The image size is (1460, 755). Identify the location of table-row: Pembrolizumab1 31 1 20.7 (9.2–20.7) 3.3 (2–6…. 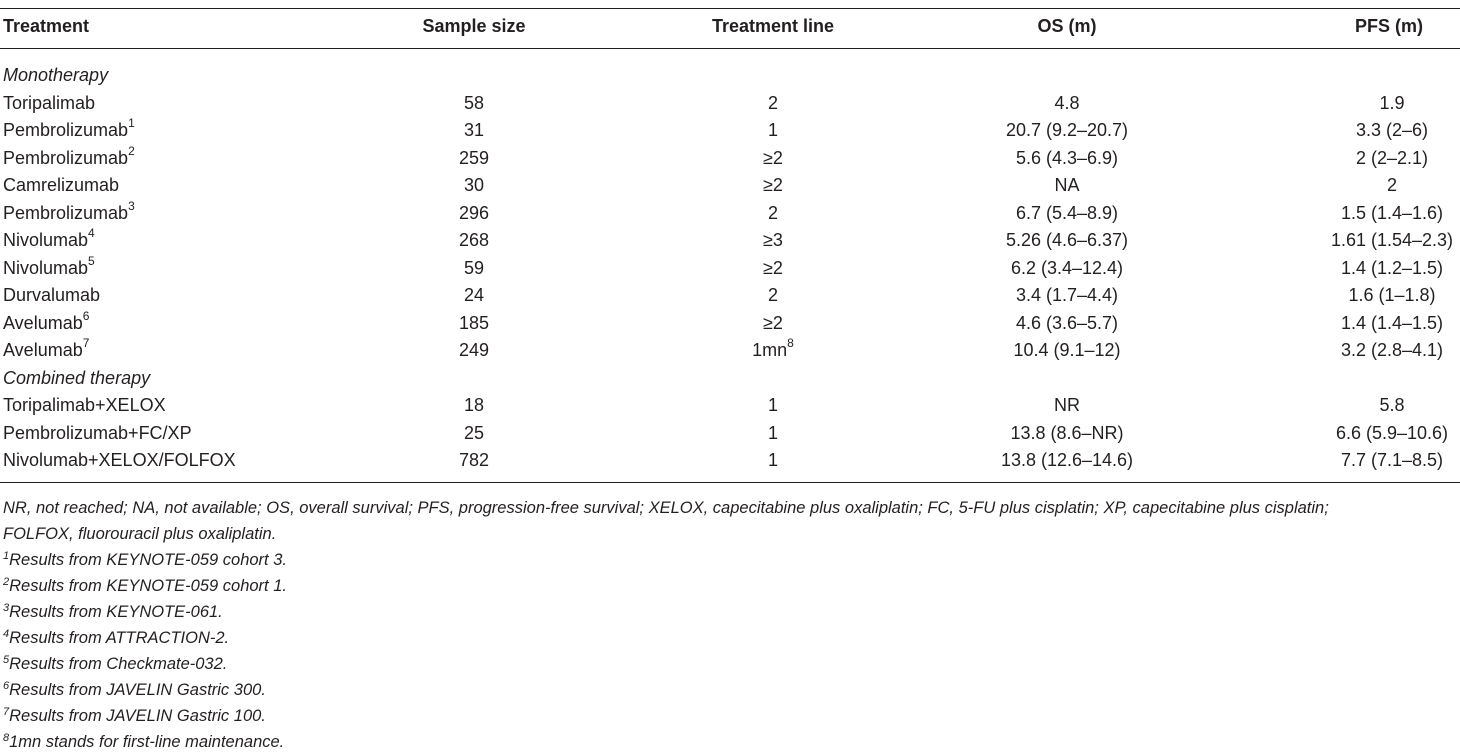
(730, 130).